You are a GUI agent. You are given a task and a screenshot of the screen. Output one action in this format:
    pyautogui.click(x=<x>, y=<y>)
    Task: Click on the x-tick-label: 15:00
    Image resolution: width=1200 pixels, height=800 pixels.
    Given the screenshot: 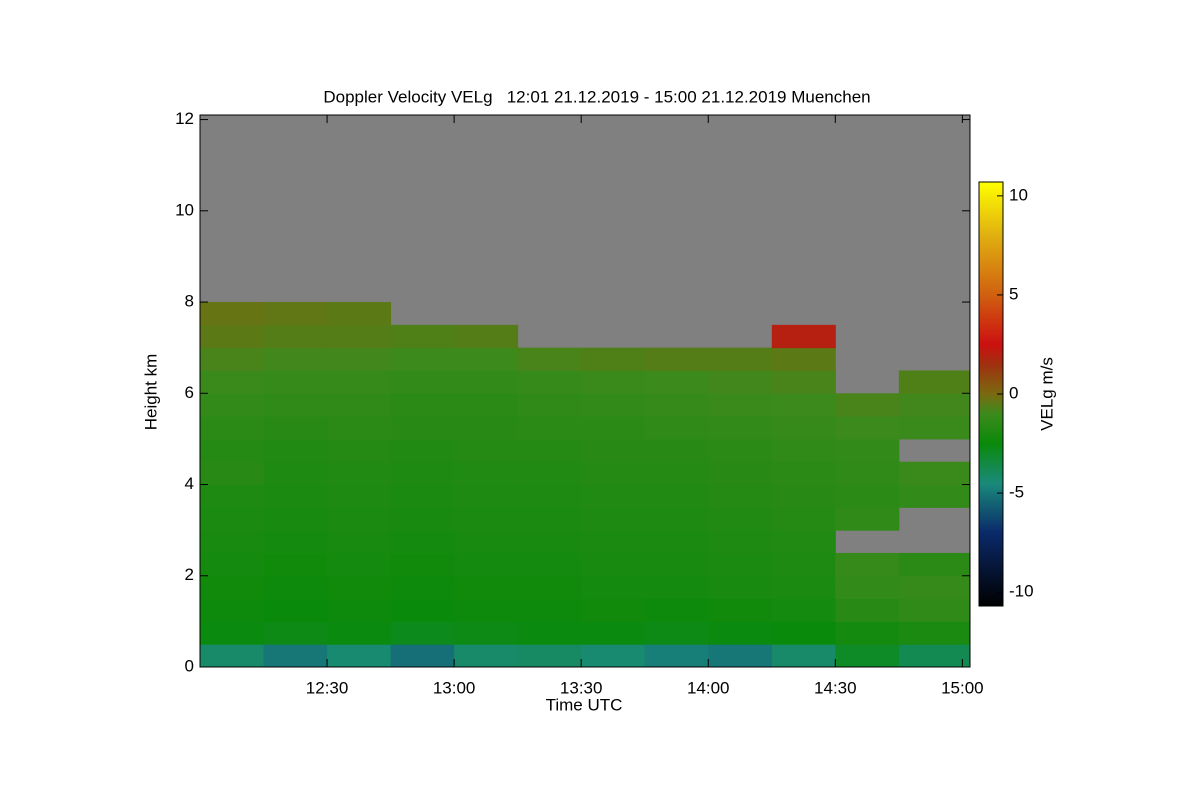 What is the action you would take?
    pyautogui.click(x=962, y=687)
    